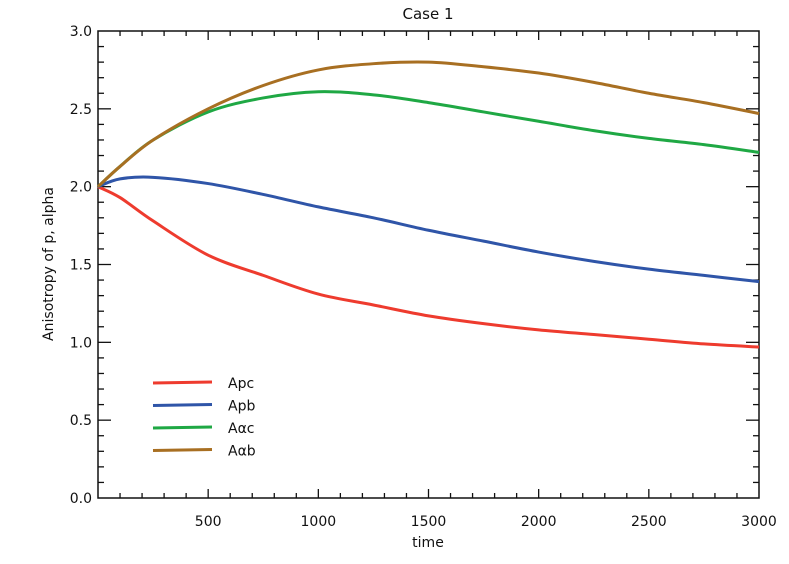 This screenshot has width=789, height=564. Describe the element at coordinates (81, 110) in the screenshot. I see `y-tick-label: 2.5` at that location.